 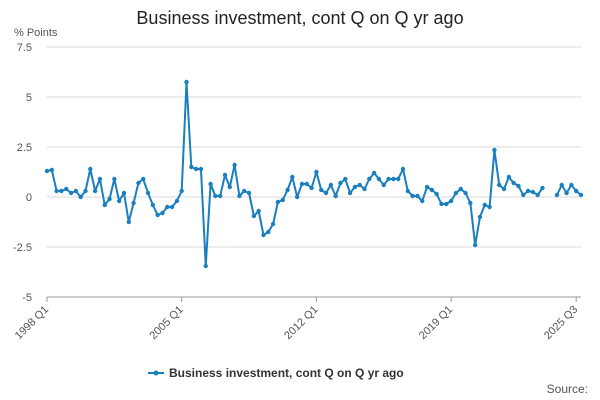 I want to click on legend: Business investment, cont Q on Q yr ago, so click(x=276, y=373).